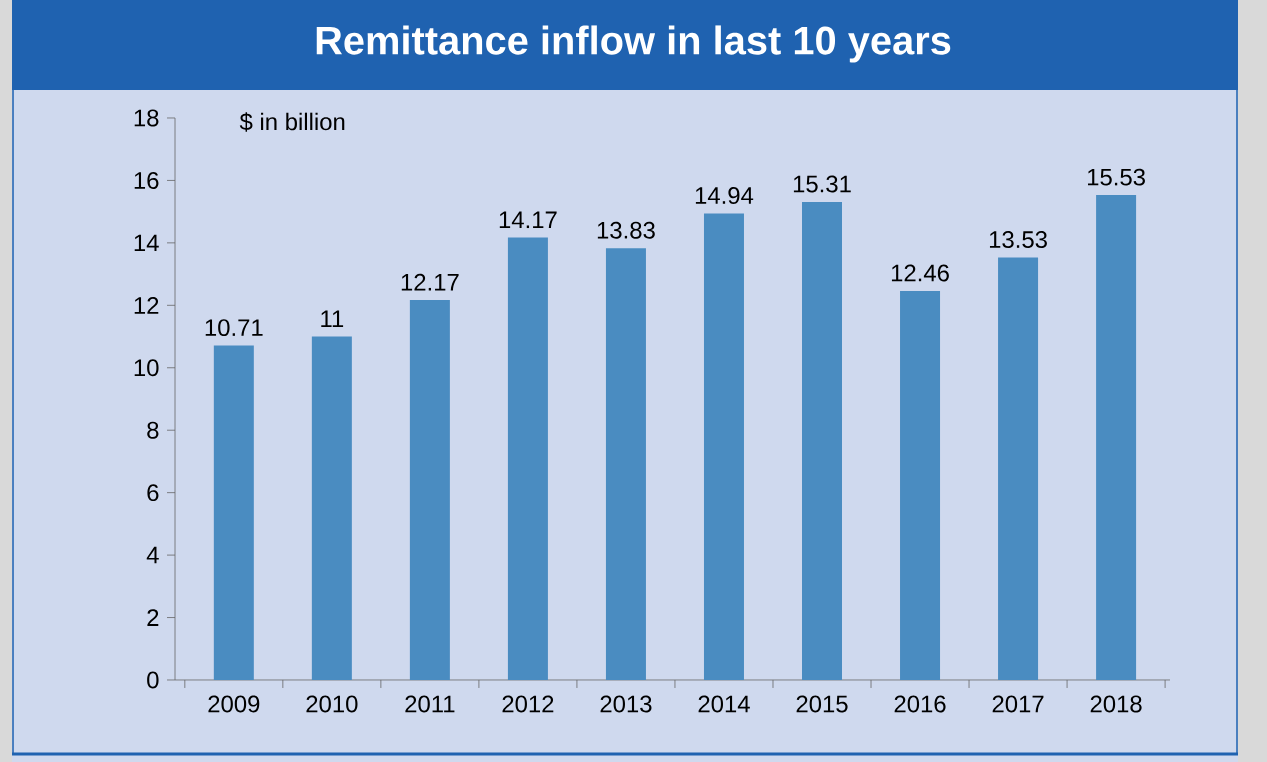 This screenshot has width=1267, height=762. I want to click on y-tick-label: 4, so click(152, 555).